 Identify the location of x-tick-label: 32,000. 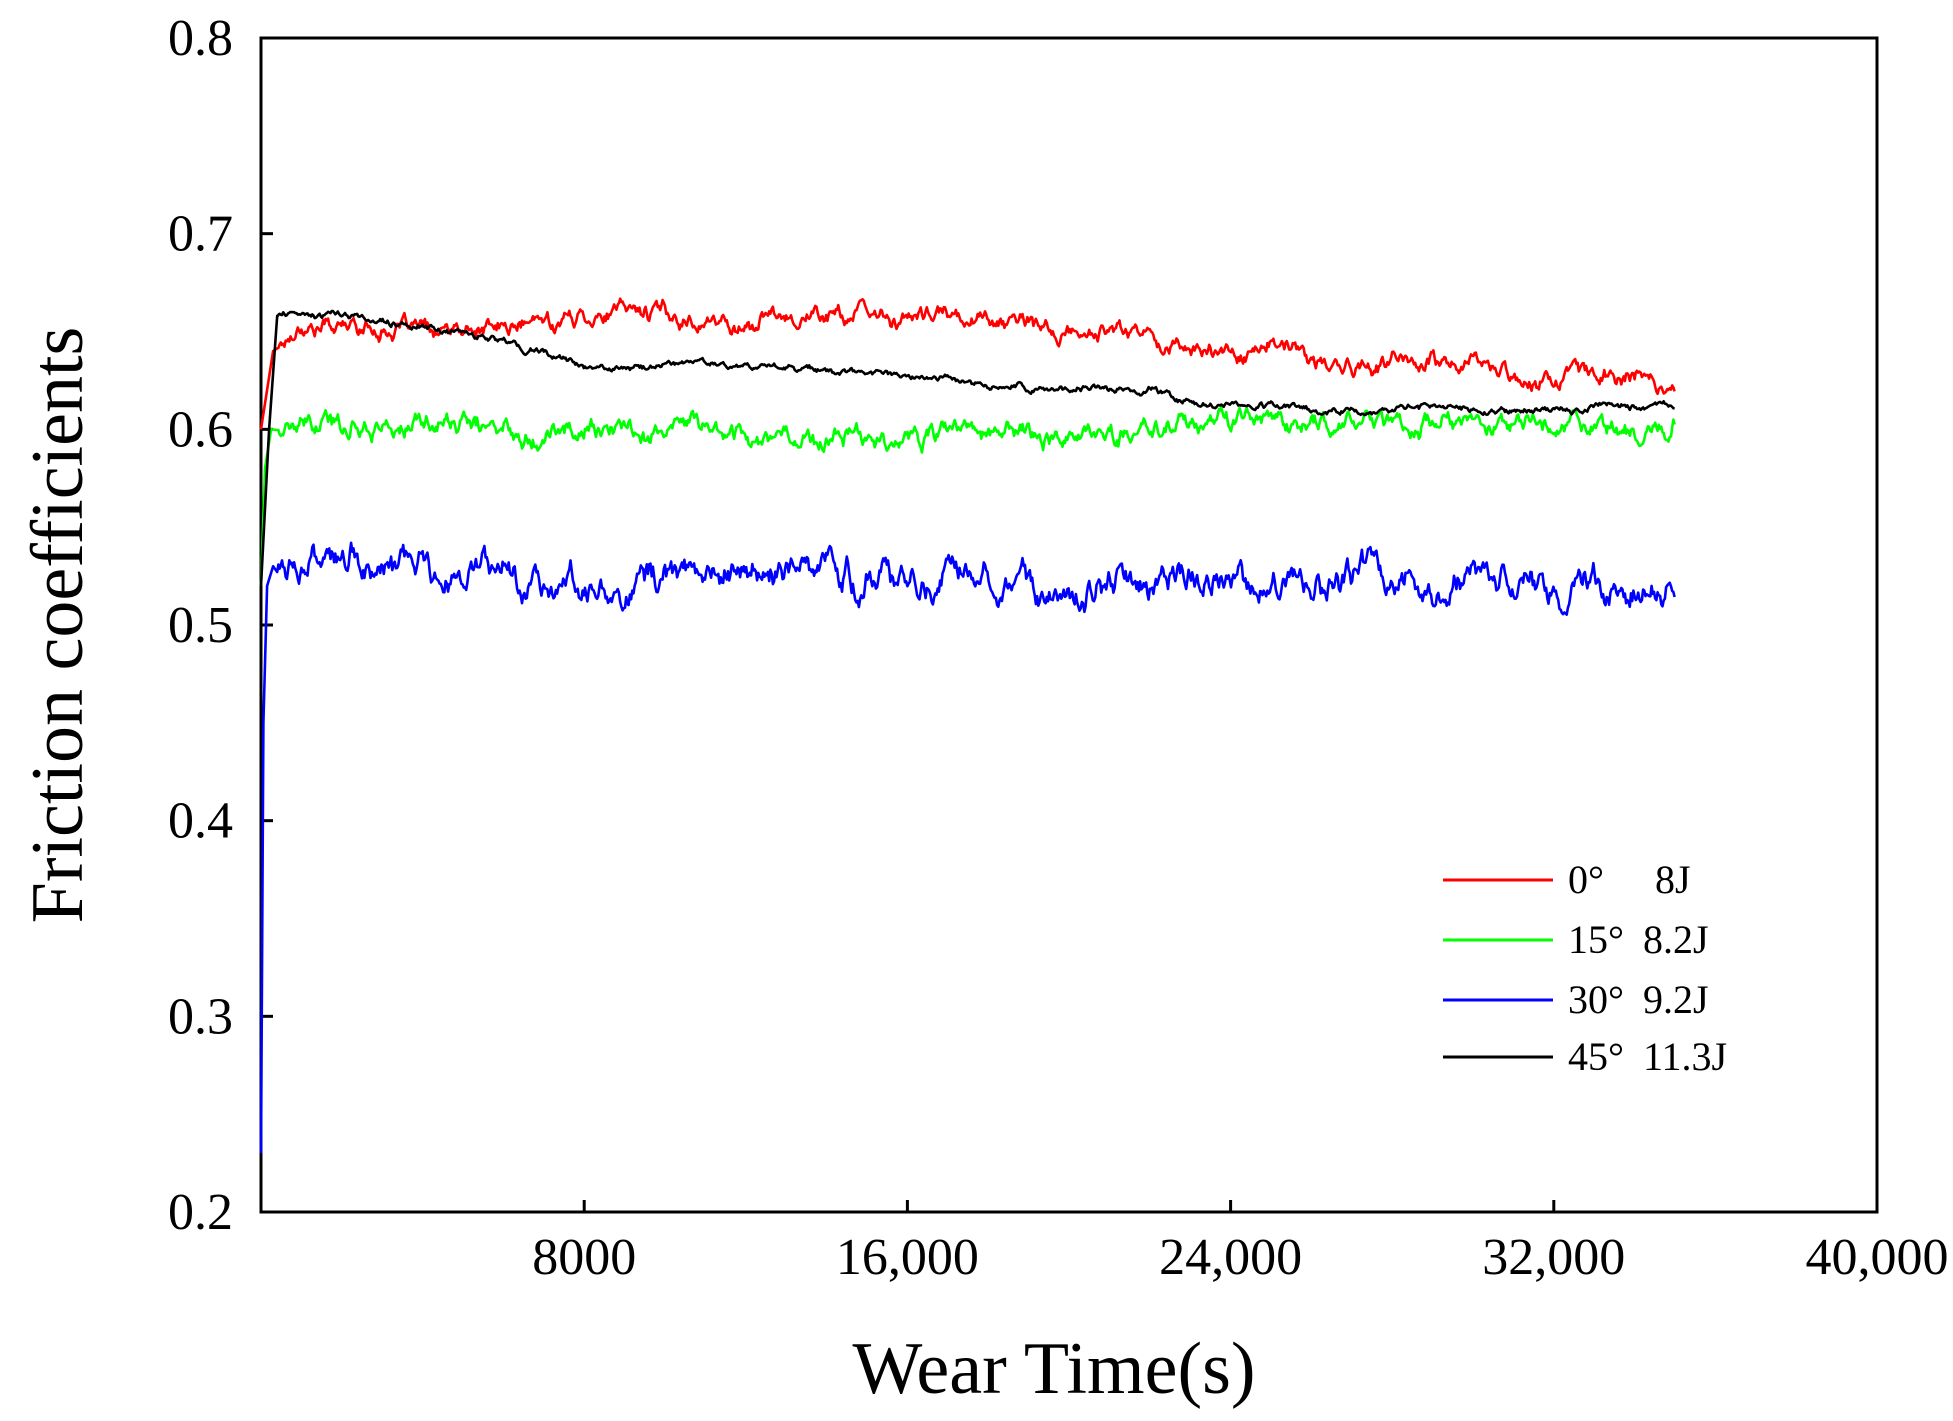
(1553, 1257).